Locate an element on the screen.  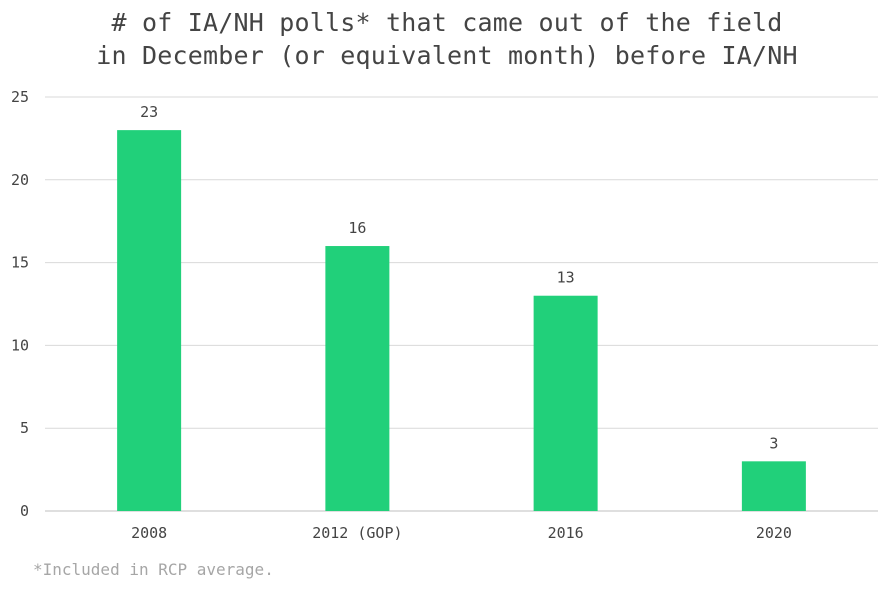
x-tick-label: 2016 is located at coordinates (566, 533).